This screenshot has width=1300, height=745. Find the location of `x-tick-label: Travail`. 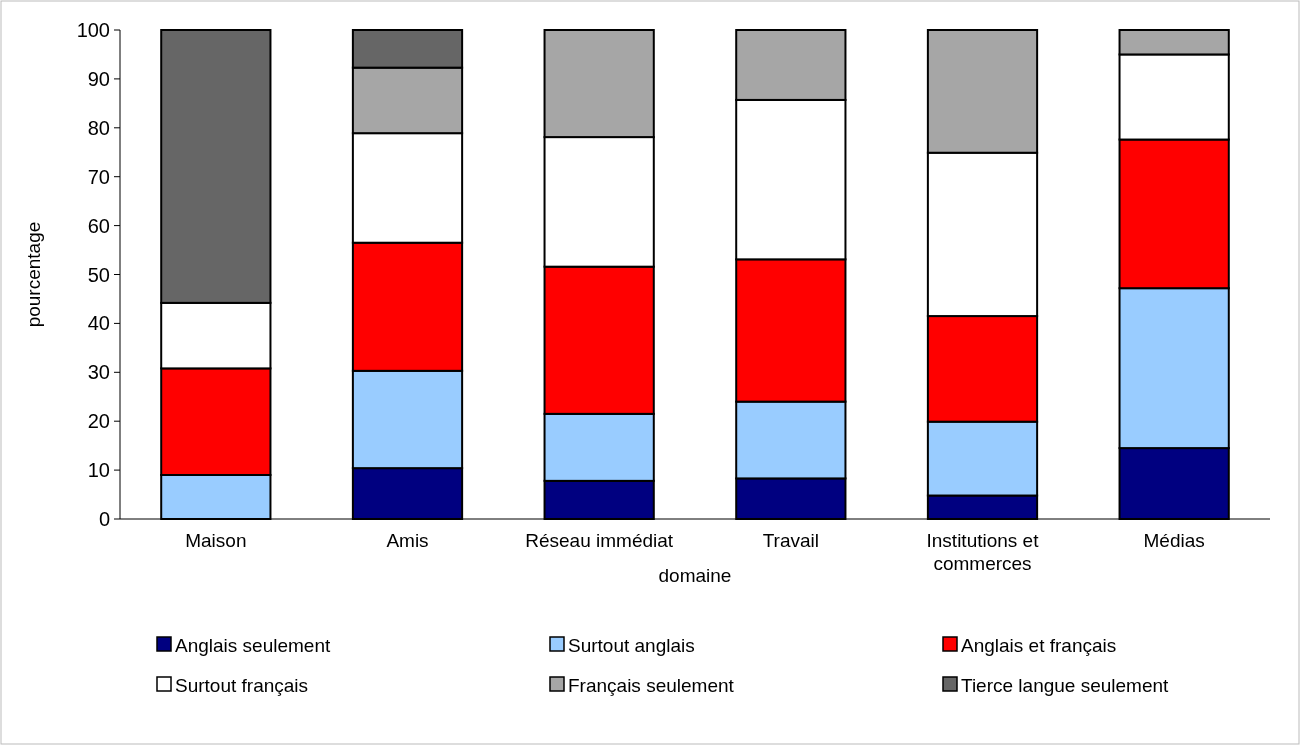

x-tick-label: Travail is located at coordinates (790, 540).